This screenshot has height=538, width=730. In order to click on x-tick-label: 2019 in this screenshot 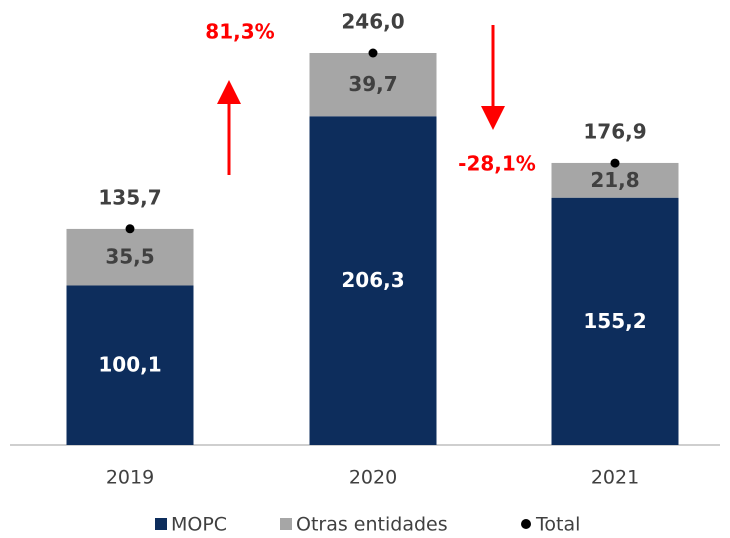, I will do `click(130, 478)`.